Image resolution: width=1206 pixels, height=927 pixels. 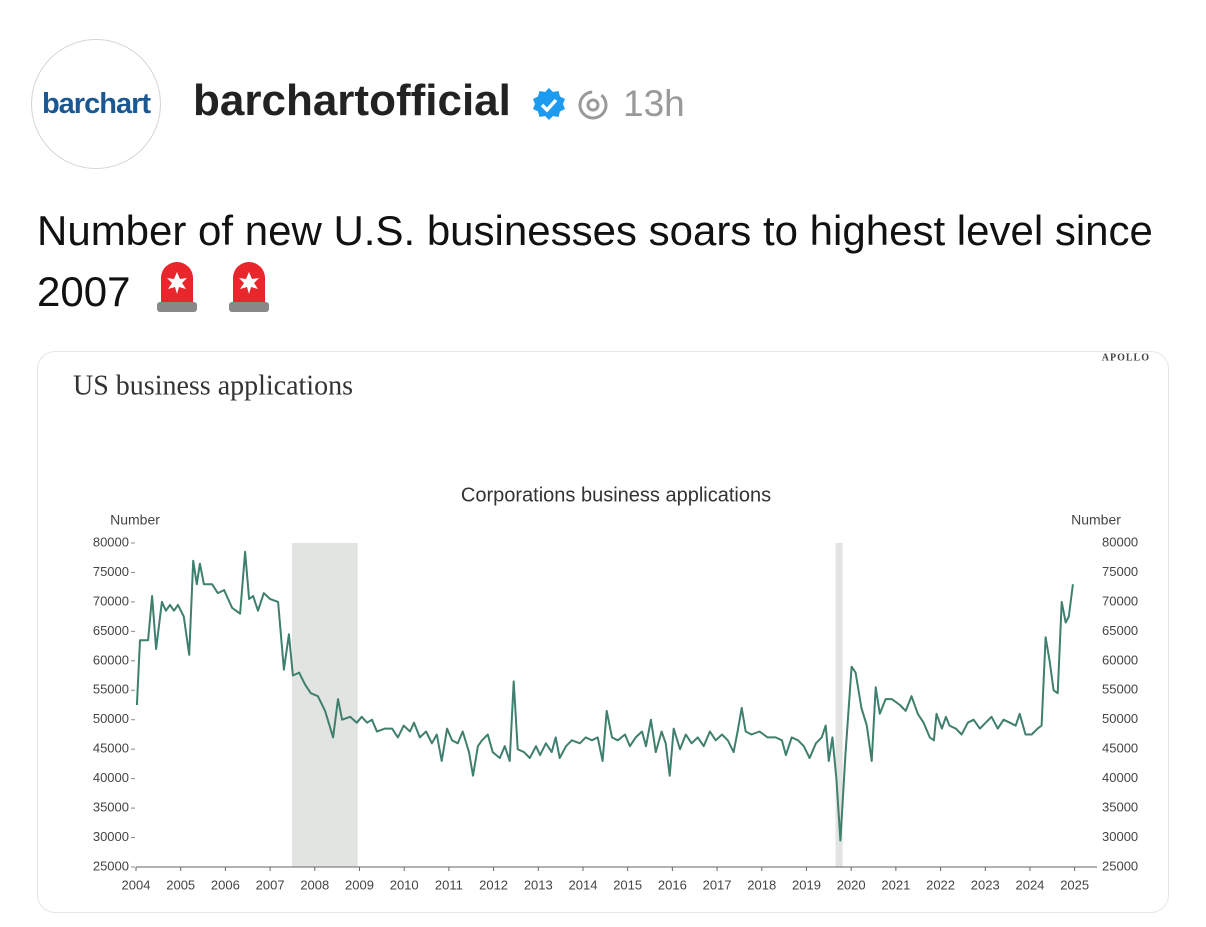 I want to click on y2-tick-label: 70000, so click(x=1120, y=600).